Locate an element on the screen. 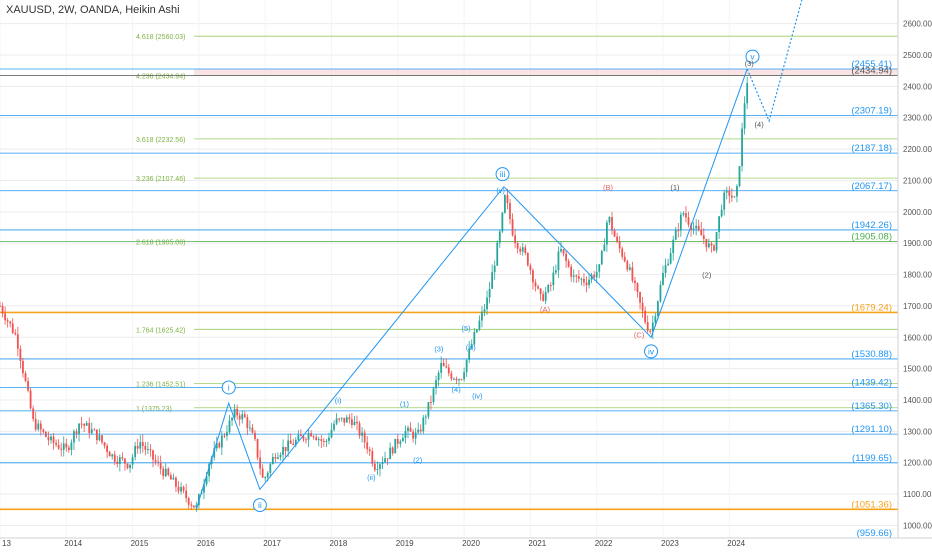 The height and width of the screenshot is (555, 932). time-tick-label: 2017 is located at coordinates (272, 543).